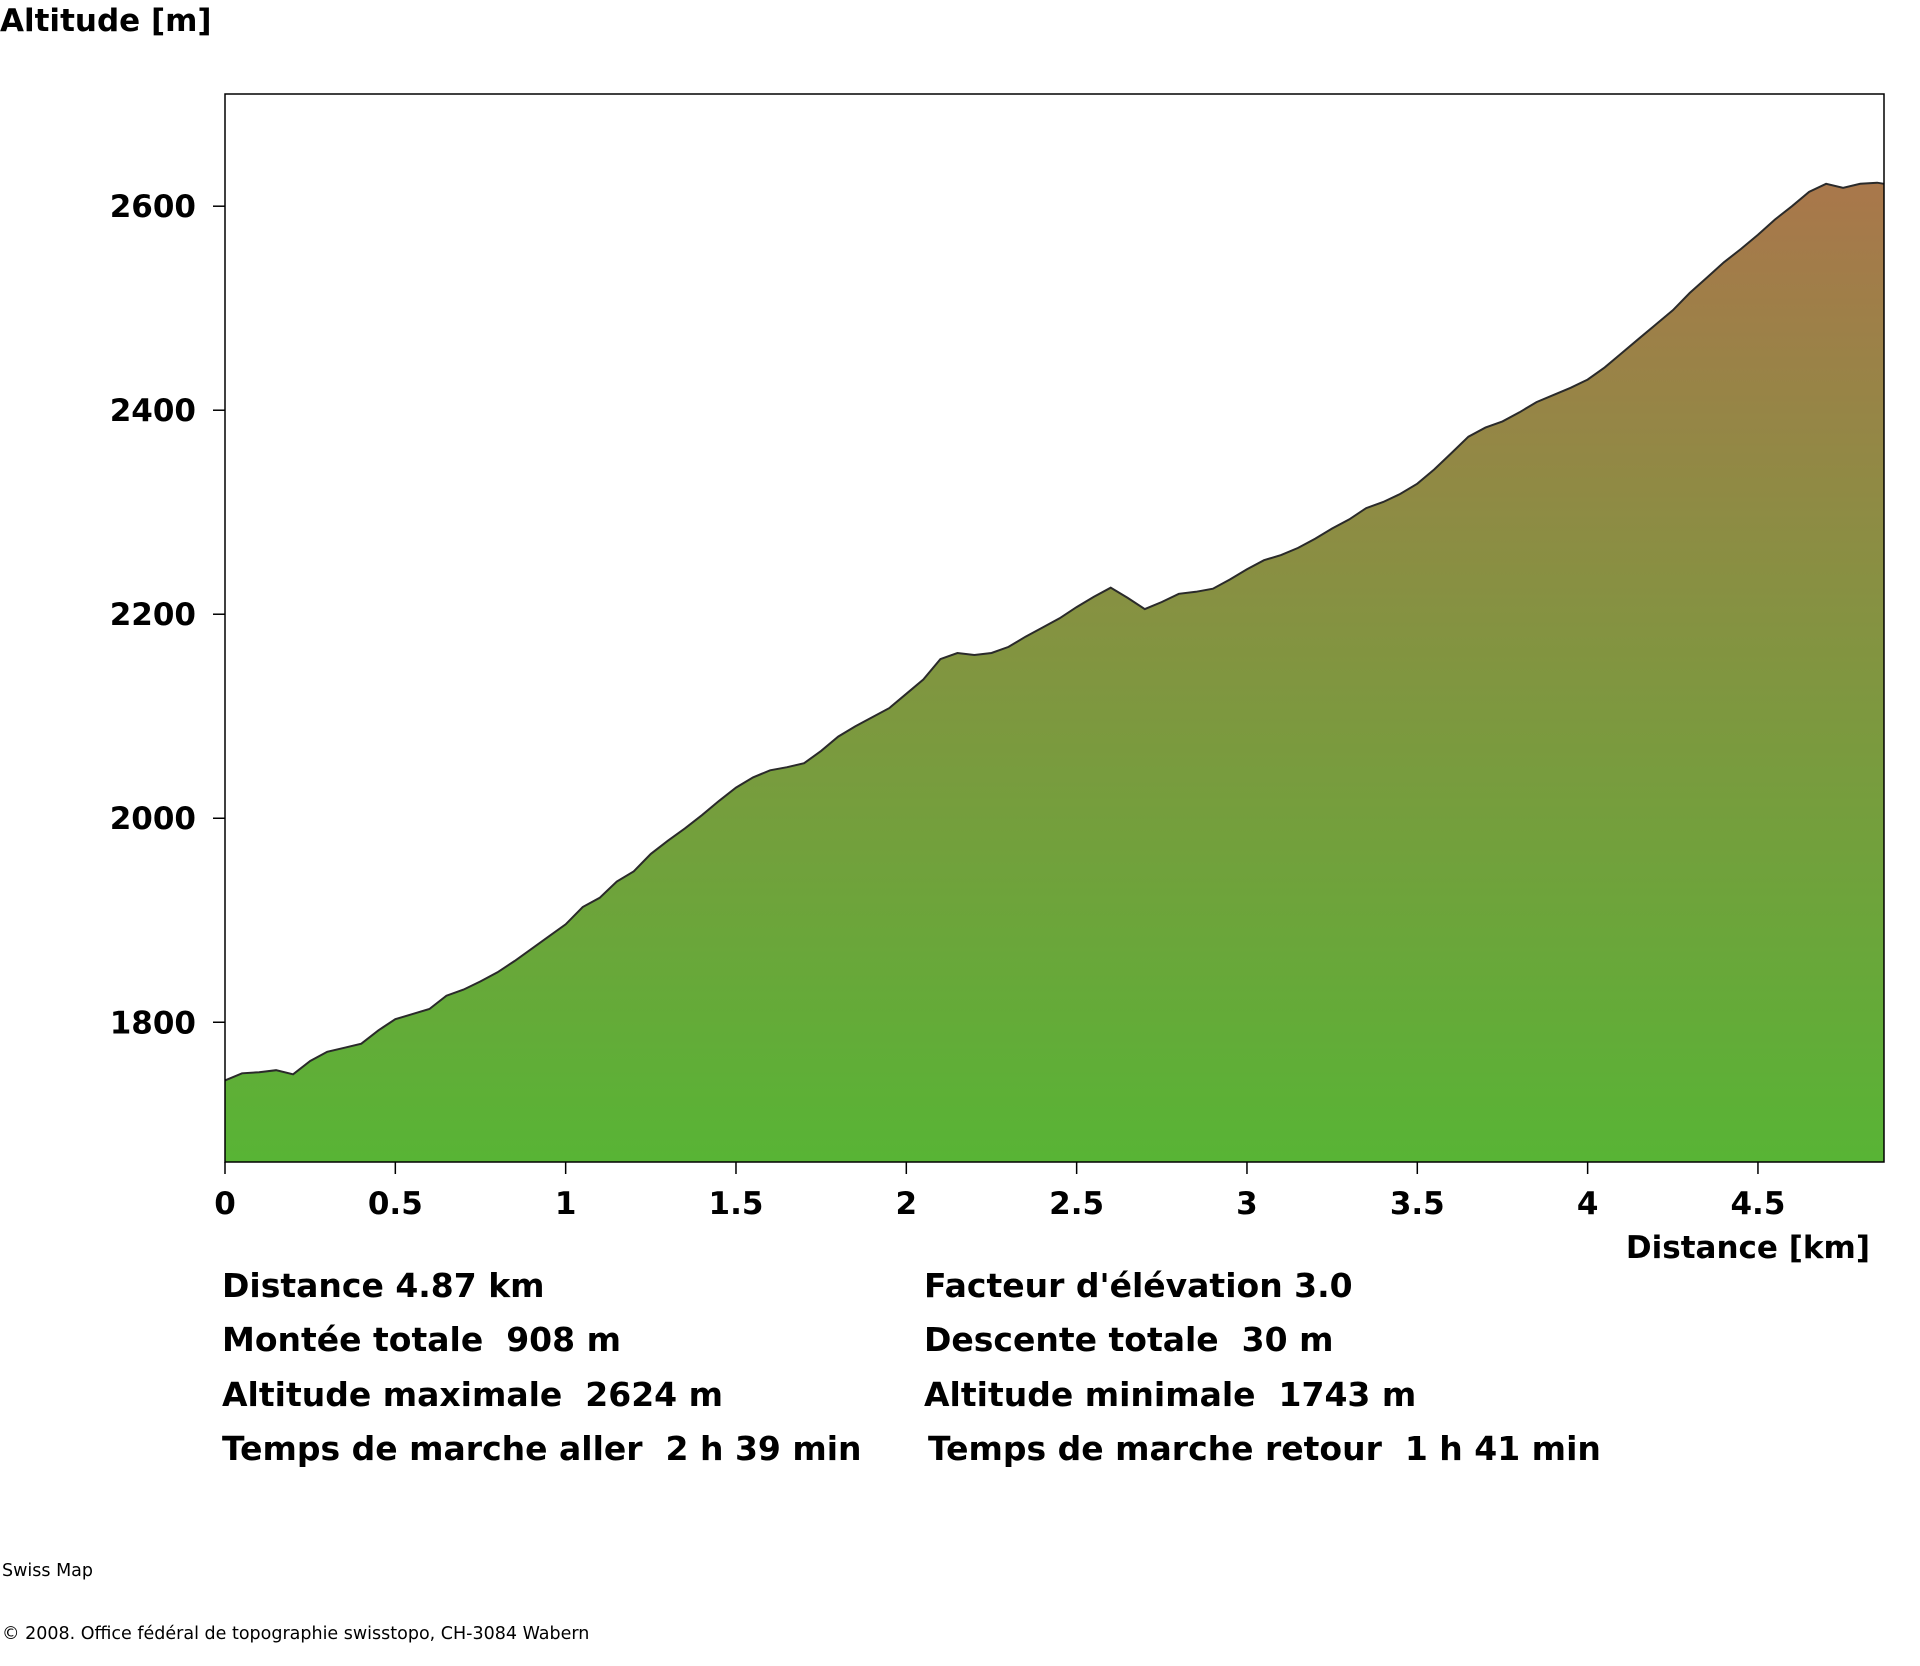  Describe the element at coordinates (153, 207) in the screenshot. I see `y-tick-label: 2600` at that location.